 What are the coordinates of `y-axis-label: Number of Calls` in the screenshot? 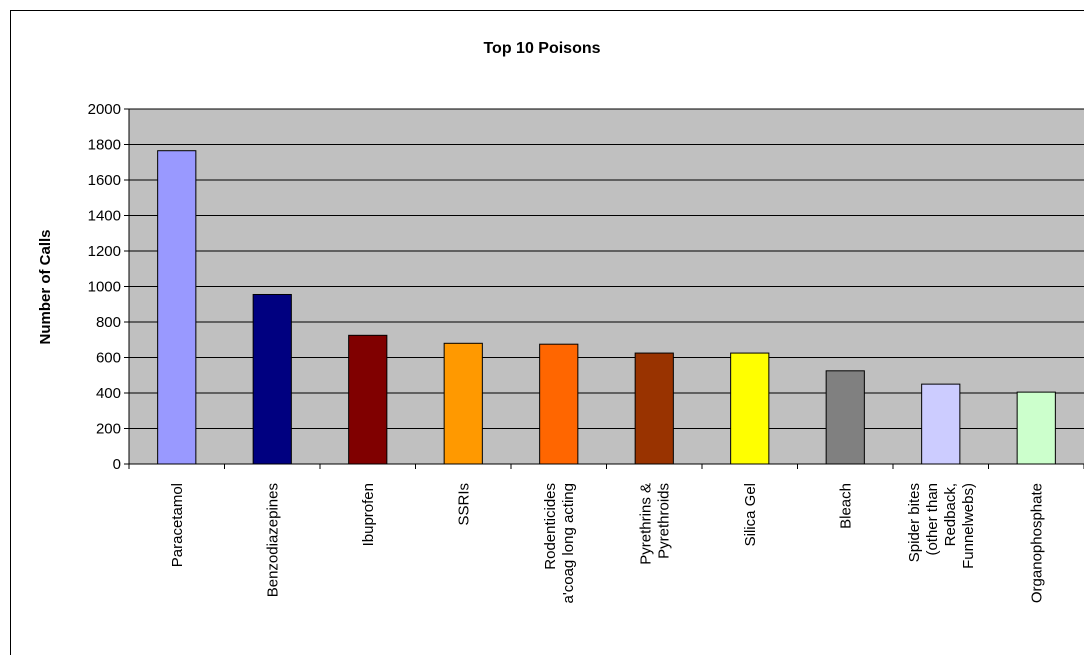 It's located at (45, 286).